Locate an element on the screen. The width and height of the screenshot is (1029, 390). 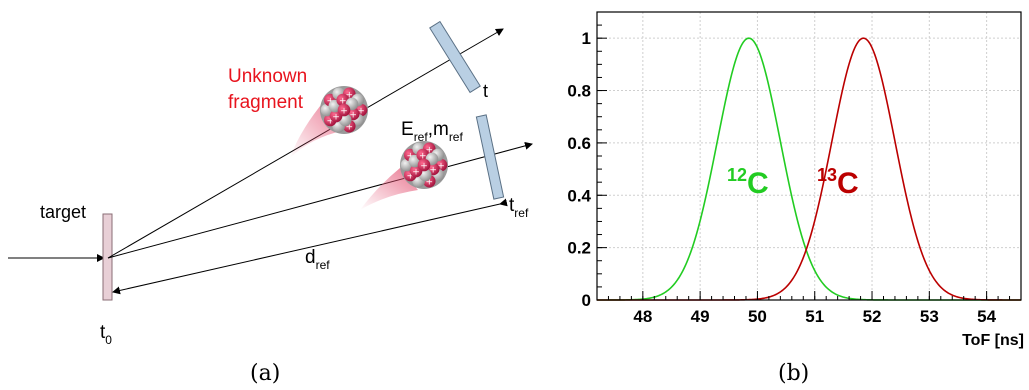
unknown-fragment-nucleus: +++++++++ is located at coordinates (344, 110).